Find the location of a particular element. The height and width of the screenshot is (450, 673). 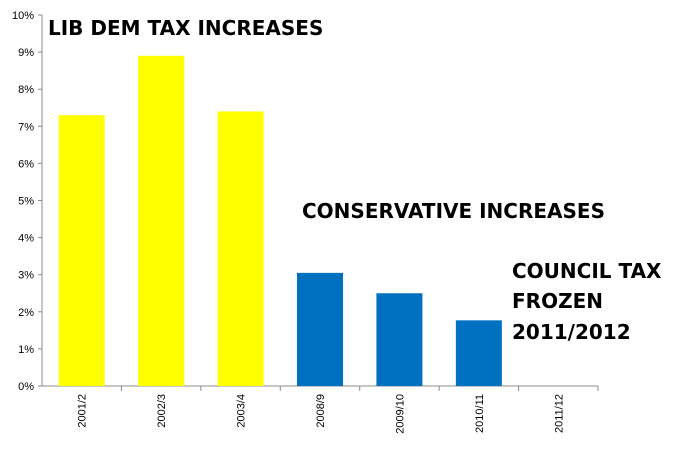

y-tick-label: 2% is located at coordinates (26, 313).